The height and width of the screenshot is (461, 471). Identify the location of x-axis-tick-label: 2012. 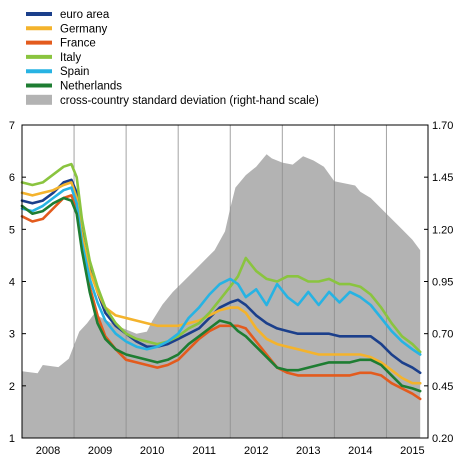
(256, 451).